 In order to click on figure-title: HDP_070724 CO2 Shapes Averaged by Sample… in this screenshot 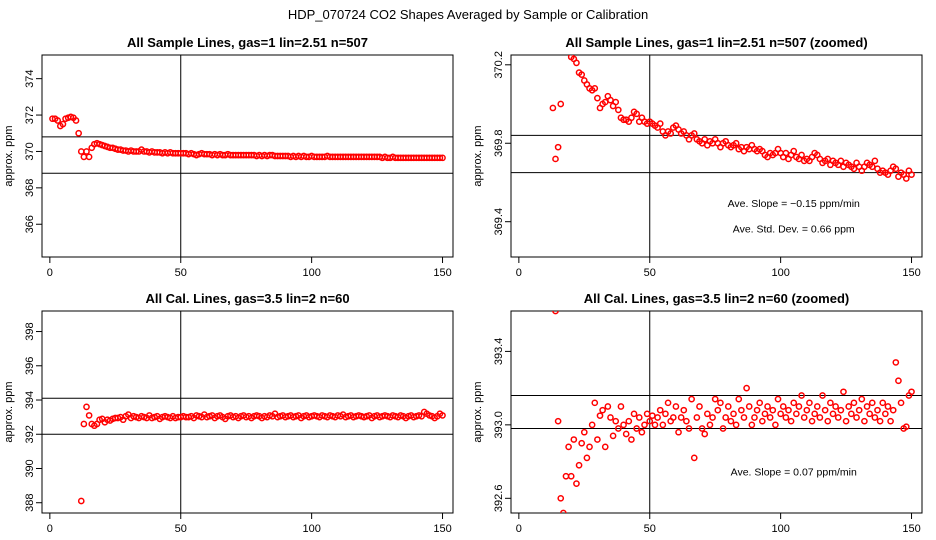, I will do `click(468, 14)`.